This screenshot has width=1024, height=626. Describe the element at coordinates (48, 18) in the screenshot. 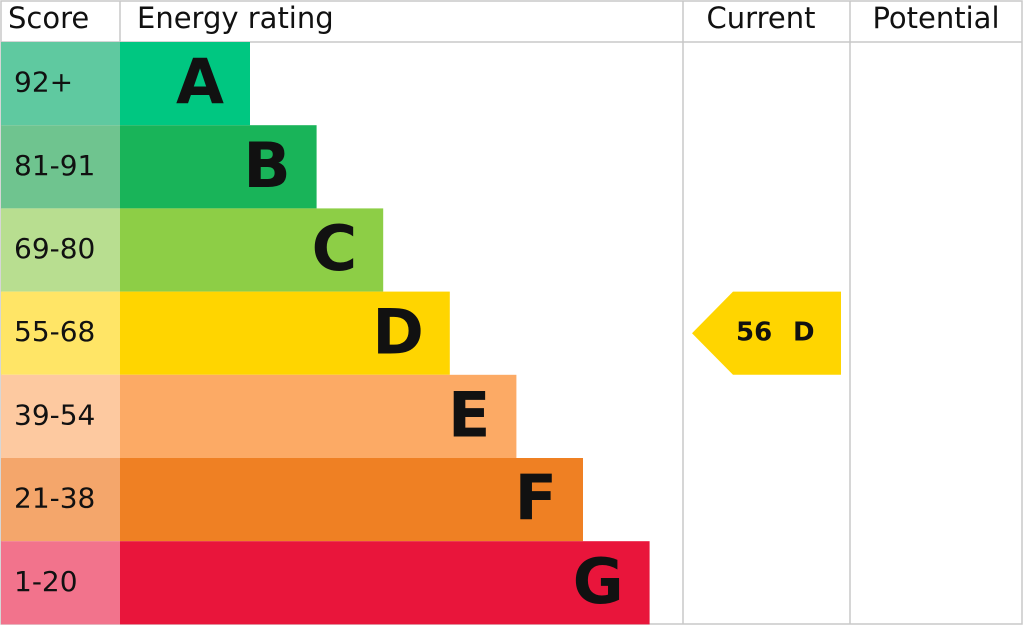

I see `header-score: Score` at that location.